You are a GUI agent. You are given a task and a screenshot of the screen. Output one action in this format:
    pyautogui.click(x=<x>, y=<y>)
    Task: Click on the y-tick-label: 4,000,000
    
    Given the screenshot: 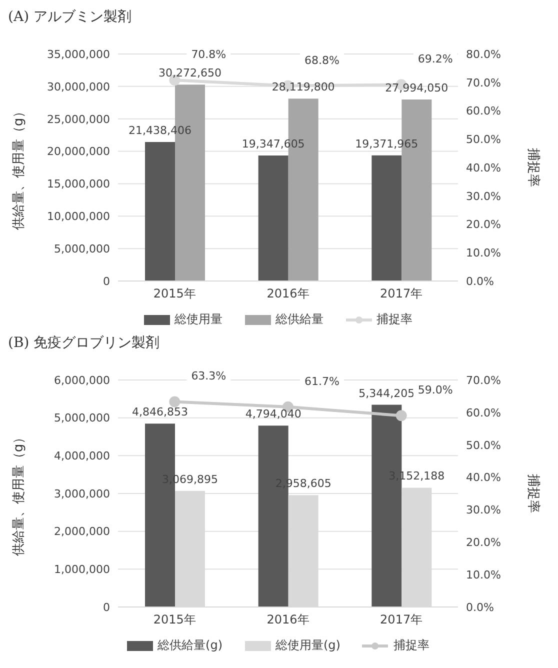 What is the action you would take?
    pyautogui.click(x=82, y=456)
    